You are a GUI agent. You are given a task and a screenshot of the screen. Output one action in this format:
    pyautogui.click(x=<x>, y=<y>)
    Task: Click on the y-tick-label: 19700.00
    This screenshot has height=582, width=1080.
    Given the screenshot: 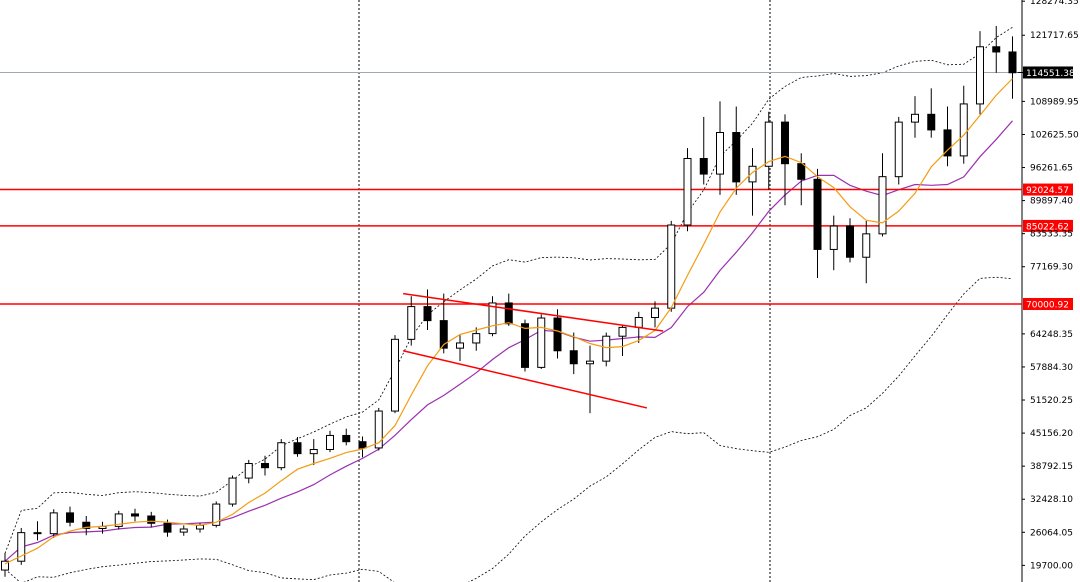 What is the action you would take?
    pyautogui.click(x=1051, y=566)
    